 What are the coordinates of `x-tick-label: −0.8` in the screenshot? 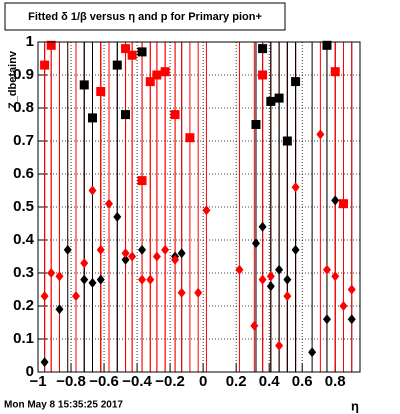 It's located at (71, 381).